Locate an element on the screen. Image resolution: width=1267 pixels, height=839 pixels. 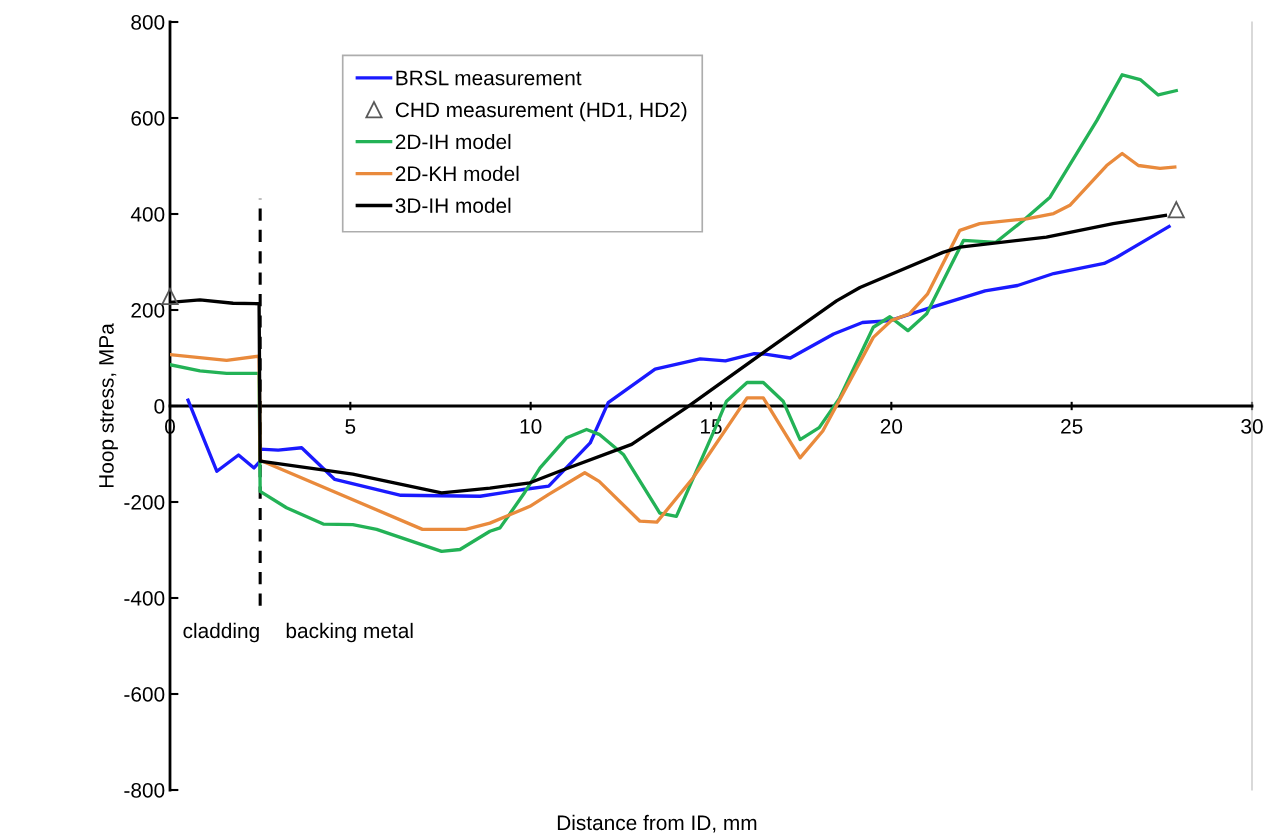
y-tick-label: 200 is located at coordinates (148, 310).